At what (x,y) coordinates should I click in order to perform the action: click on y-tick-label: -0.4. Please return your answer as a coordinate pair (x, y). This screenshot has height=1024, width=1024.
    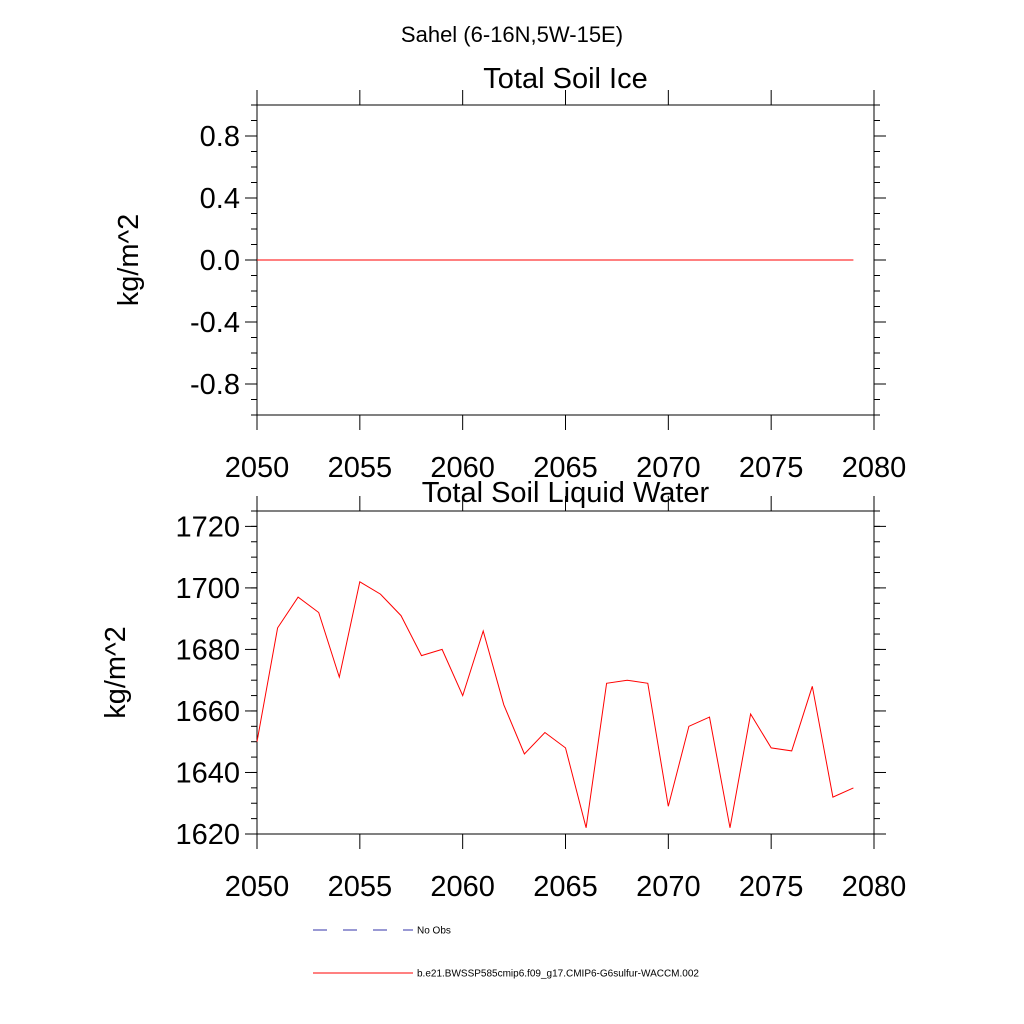
    Looking at the image, I should click on (215, 323).